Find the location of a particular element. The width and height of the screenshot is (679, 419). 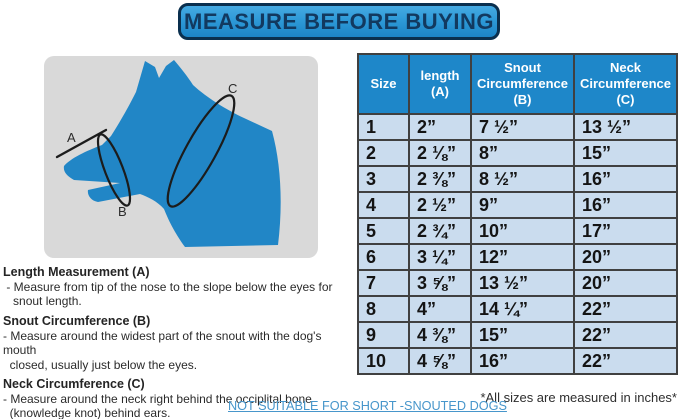

table-row: 1 2” 7 ½” 13 ½” is located at coordinates (517, 127).